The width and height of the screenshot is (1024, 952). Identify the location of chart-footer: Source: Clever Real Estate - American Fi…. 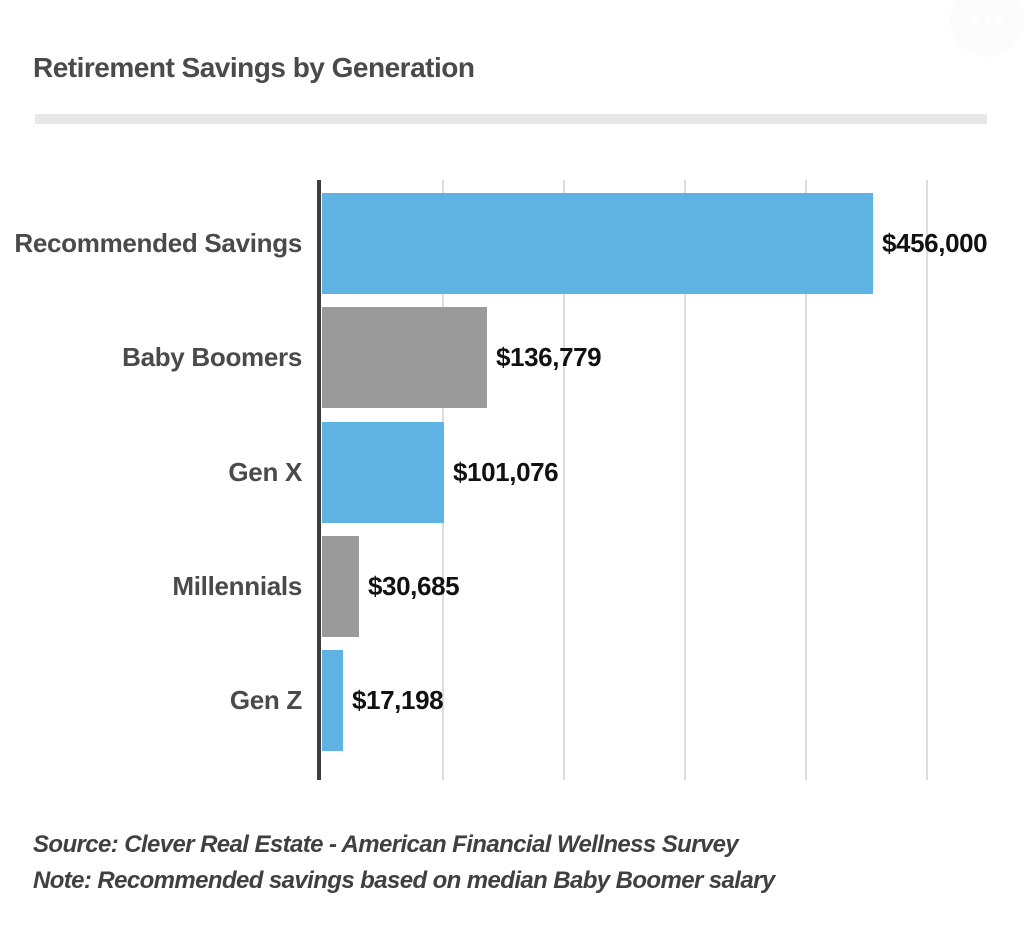
(404, 863).